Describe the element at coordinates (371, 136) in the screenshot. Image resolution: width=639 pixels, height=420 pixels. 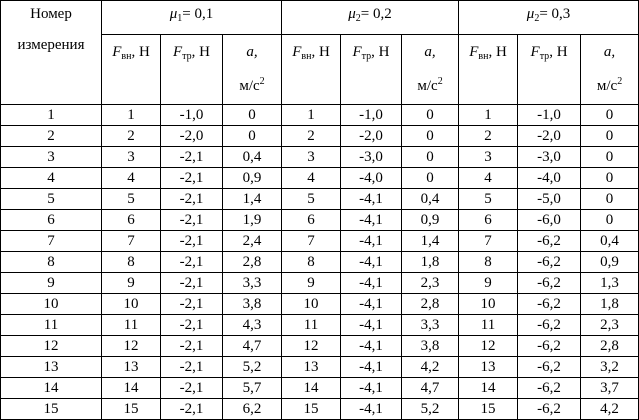
I see `cell: -2,0` at that location.